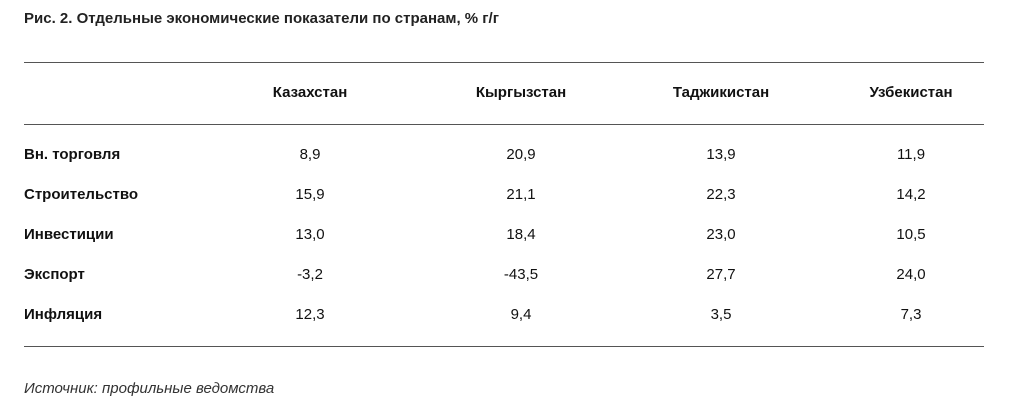 The height and width of the screenshot is (416, 1020). I want to click on table-cell: -3,2, so click(310, 274).